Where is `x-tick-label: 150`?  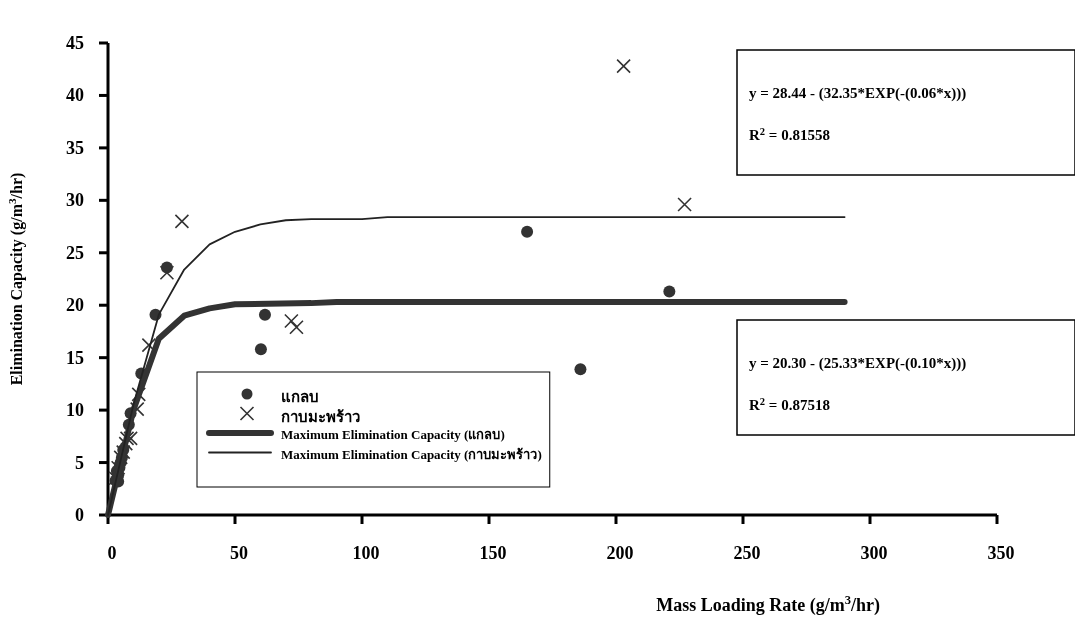 x-tick-label: 150 is located at coordinates (493, 553).